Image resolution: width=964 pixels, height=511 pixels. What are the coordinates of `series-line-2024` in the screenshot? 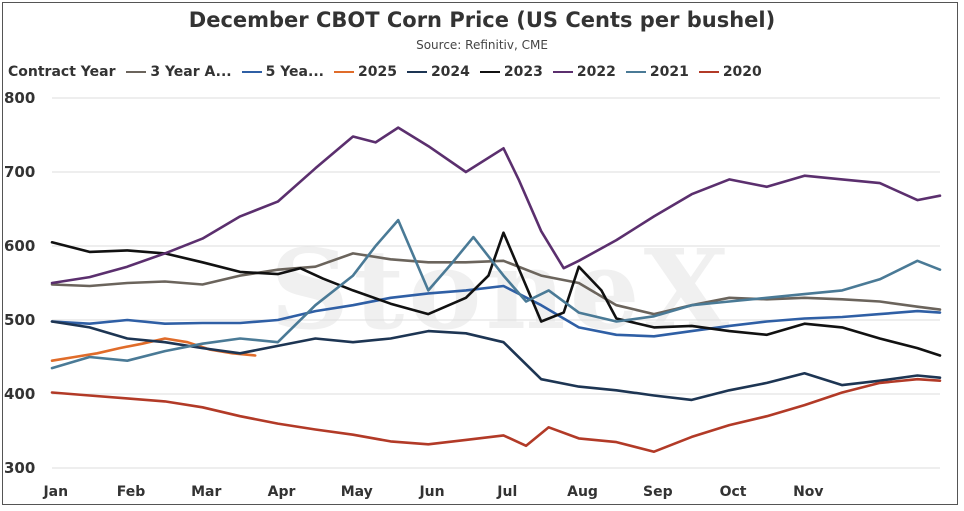 It's located at (496, 361).